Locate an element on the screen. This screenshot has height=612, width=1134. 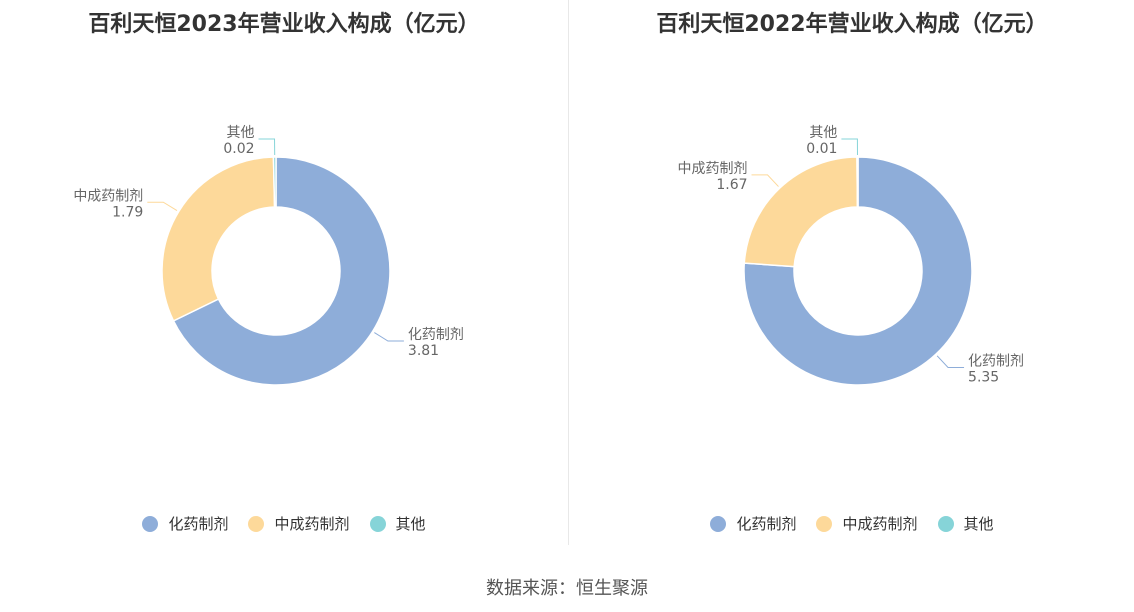
slice-value-label: 1.79 is located at coordinates (127, 212).